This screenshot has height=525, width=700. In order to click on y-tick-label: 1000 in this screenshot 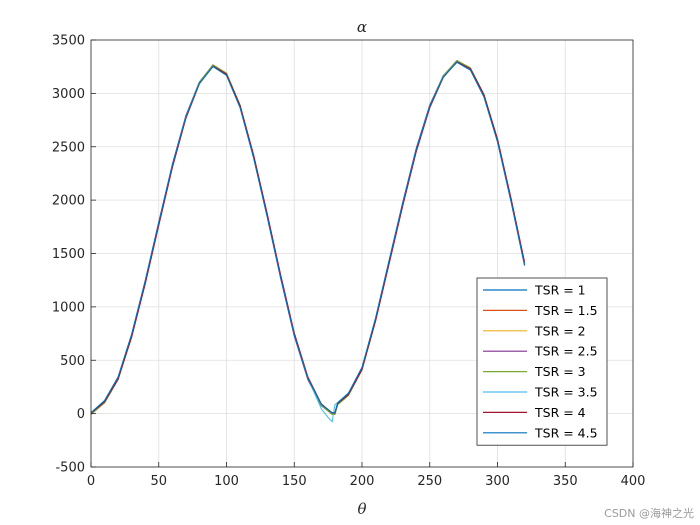, I will do `click(68, 307)`.